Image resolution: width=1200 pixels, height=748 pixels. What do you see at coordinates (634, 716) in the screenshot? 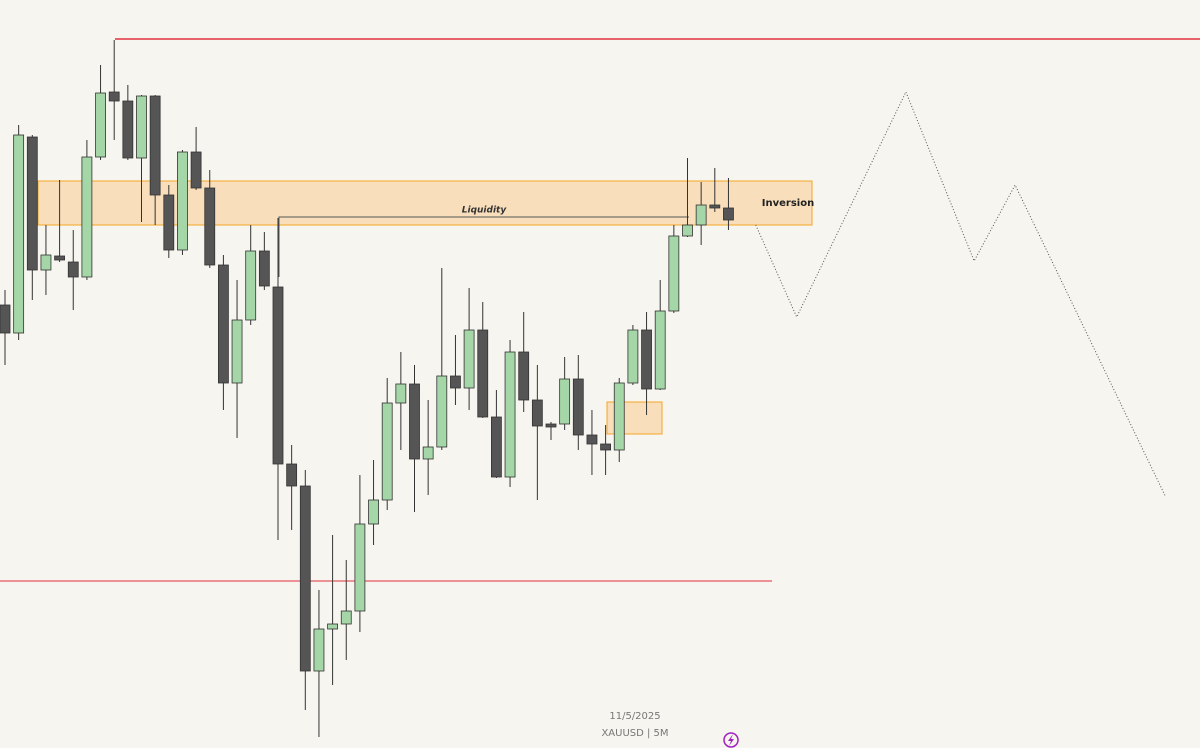
I see `chart-date: 11/5/2025` at bounding box center [634, 716].